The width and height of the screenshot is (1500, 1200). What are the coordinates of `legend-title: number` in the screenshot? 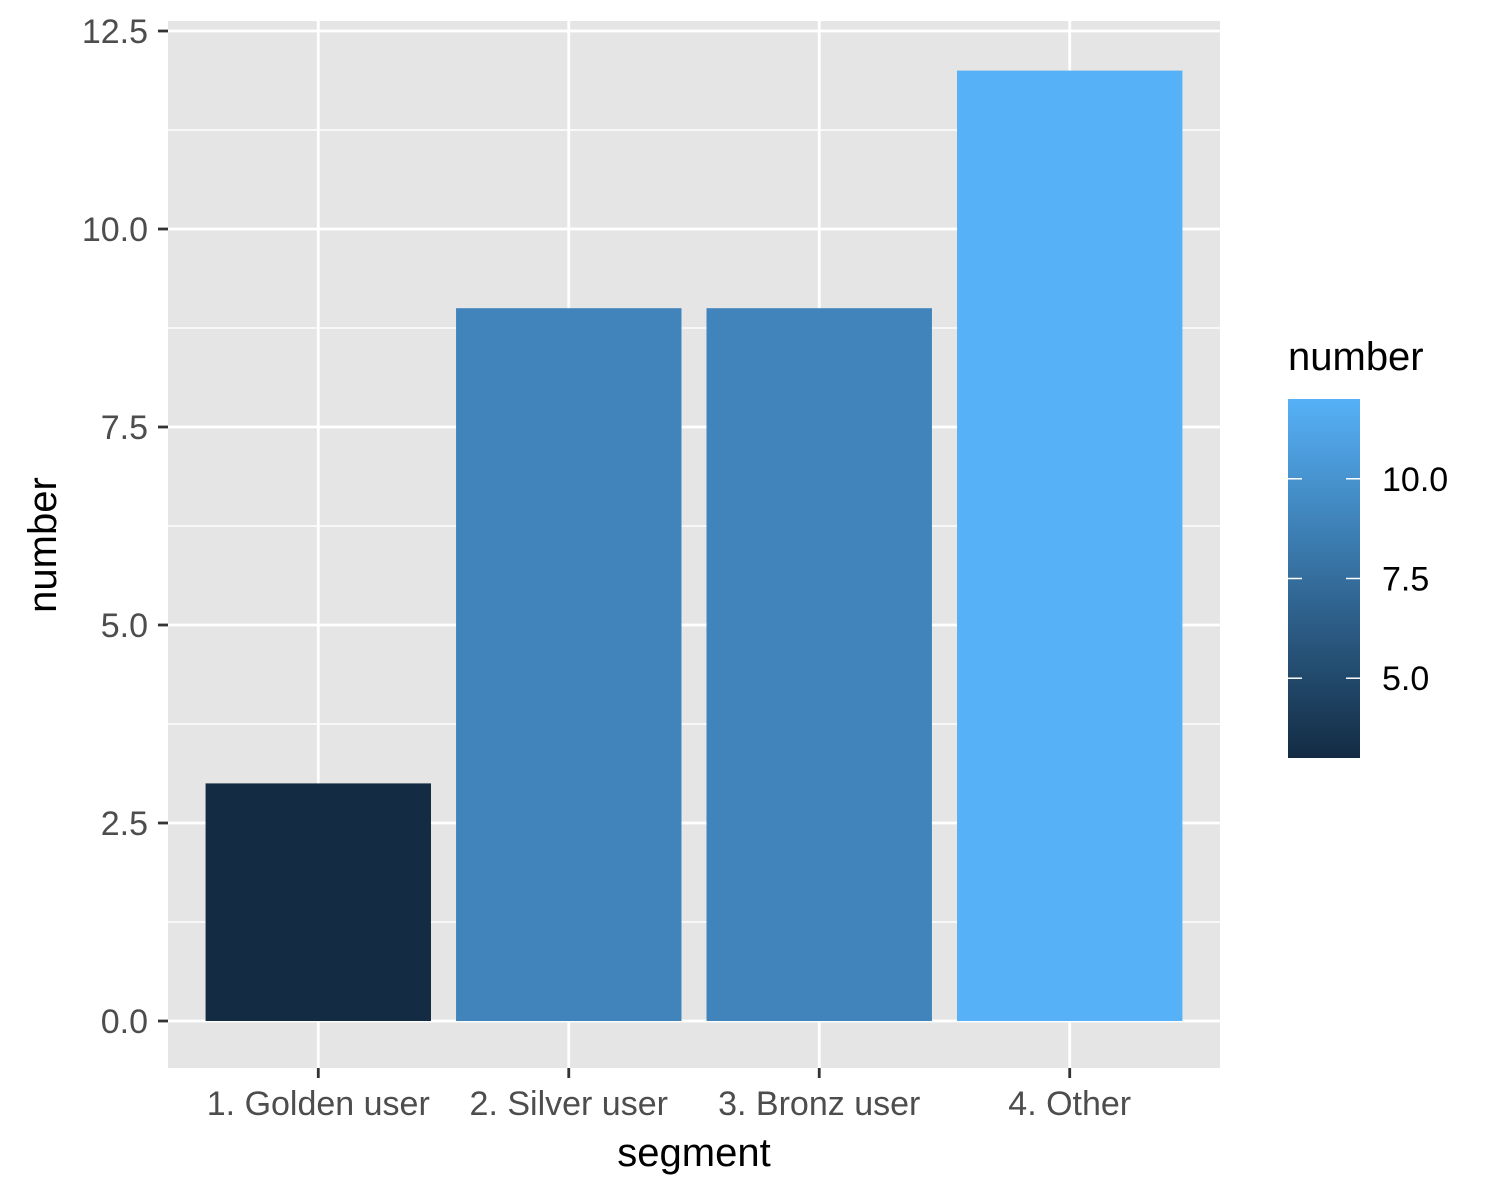 It's located at (1356, 357).